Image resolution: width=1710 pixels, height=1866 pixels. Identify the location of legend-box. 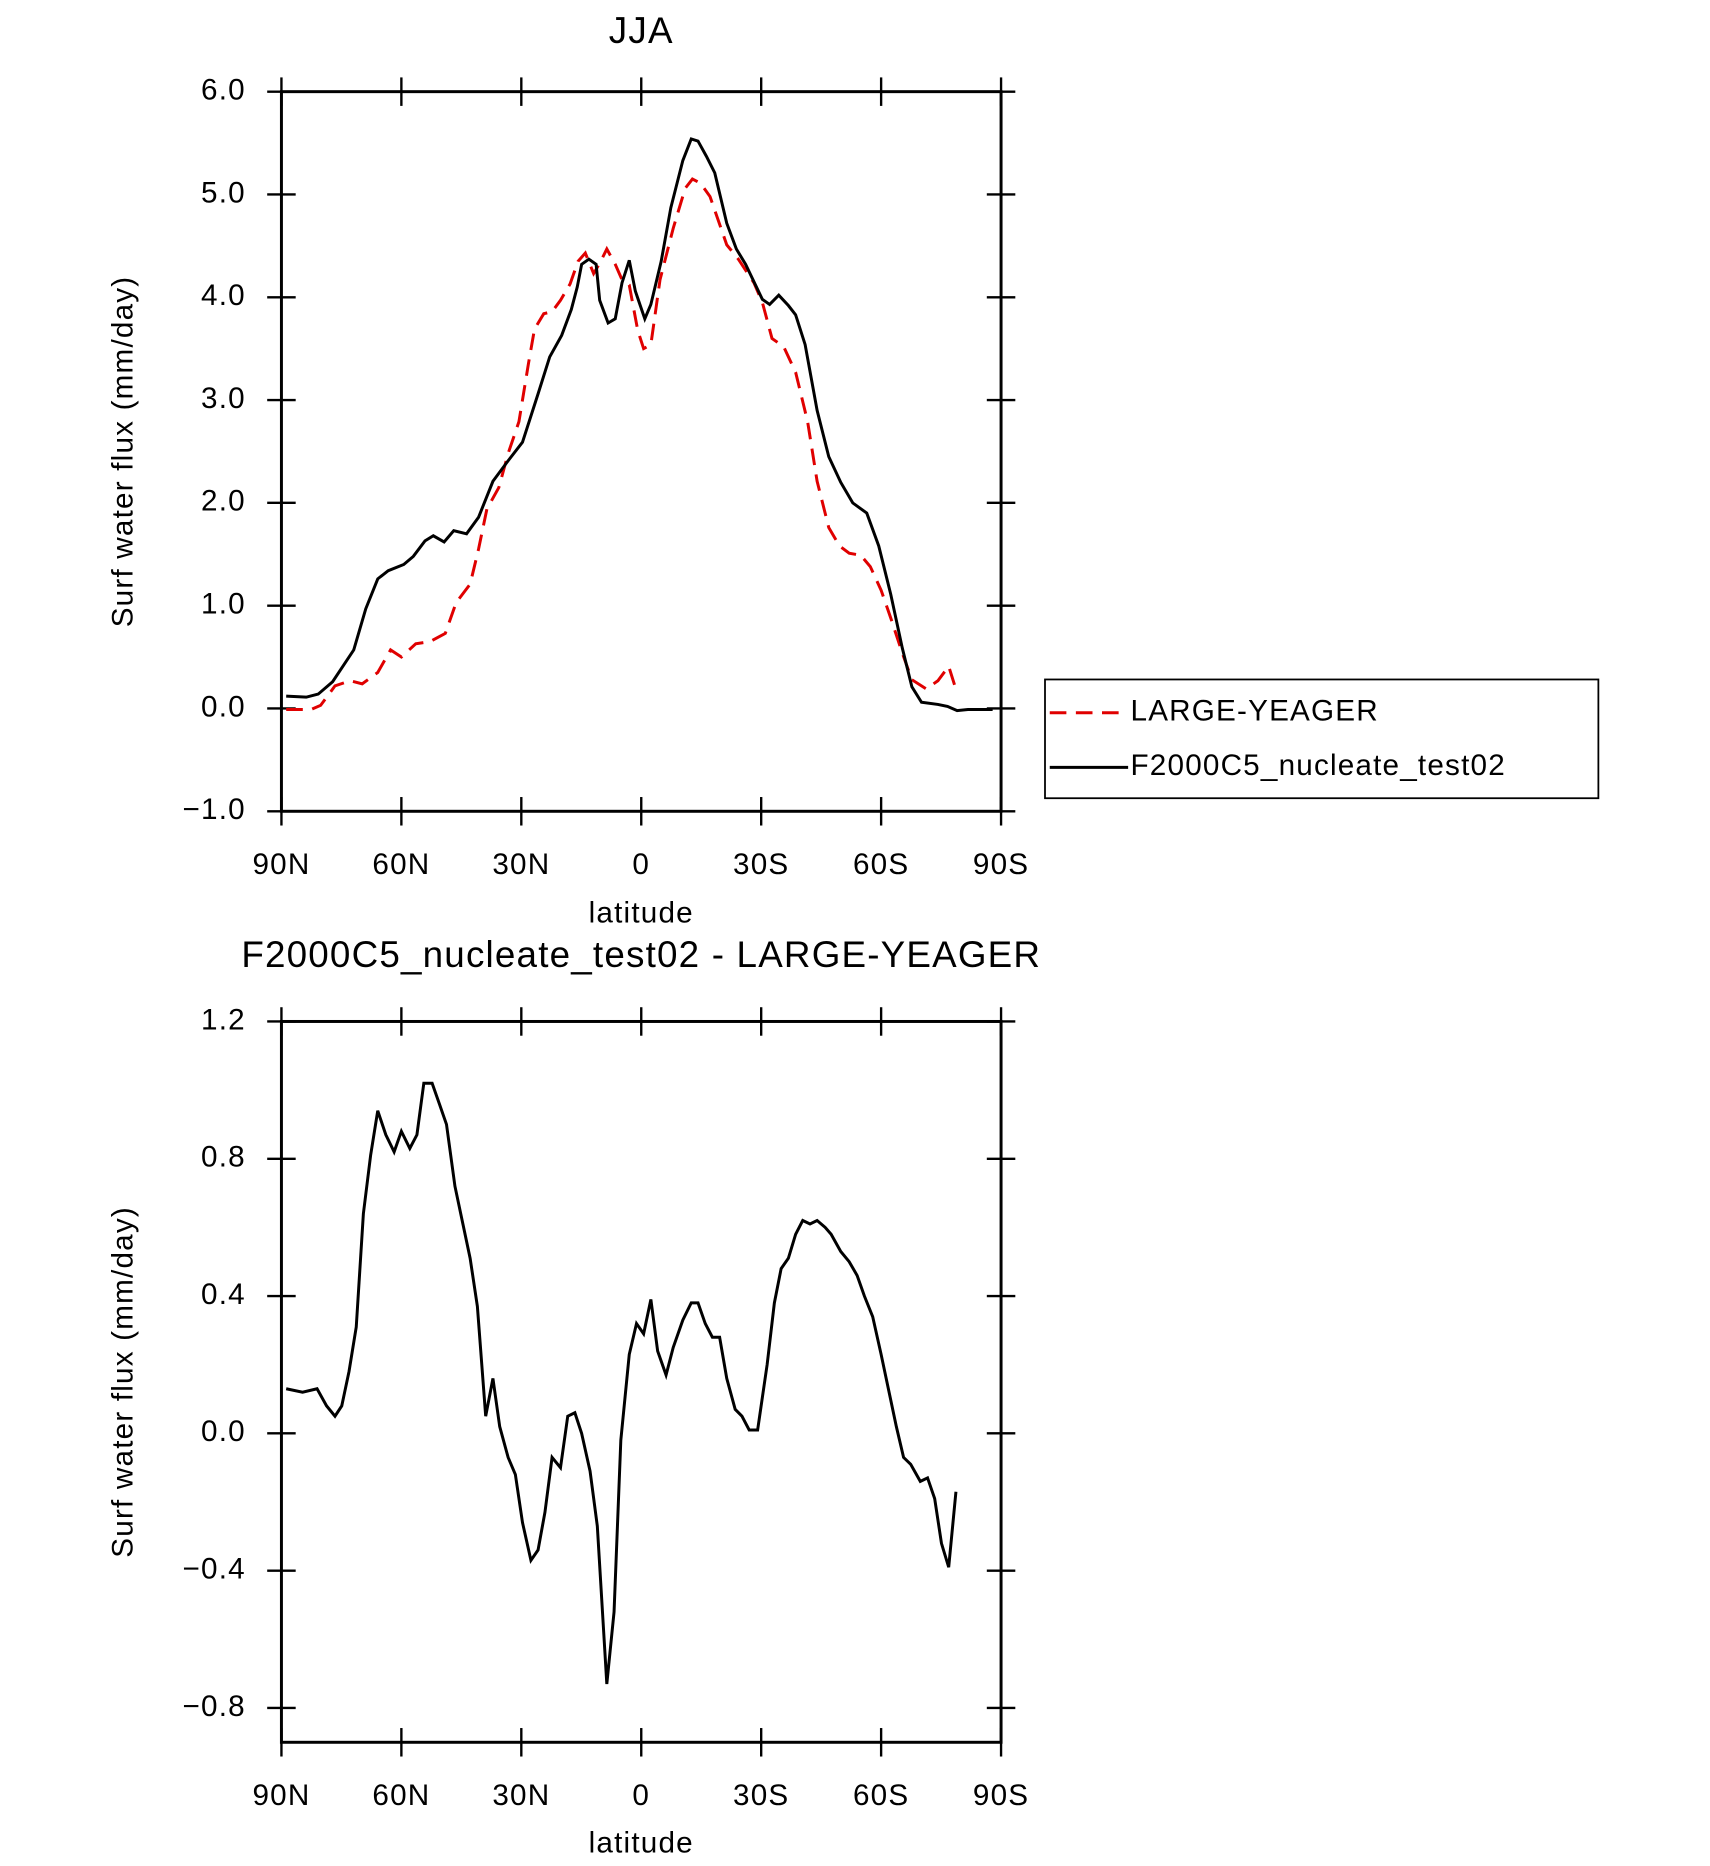
(1322, 739).